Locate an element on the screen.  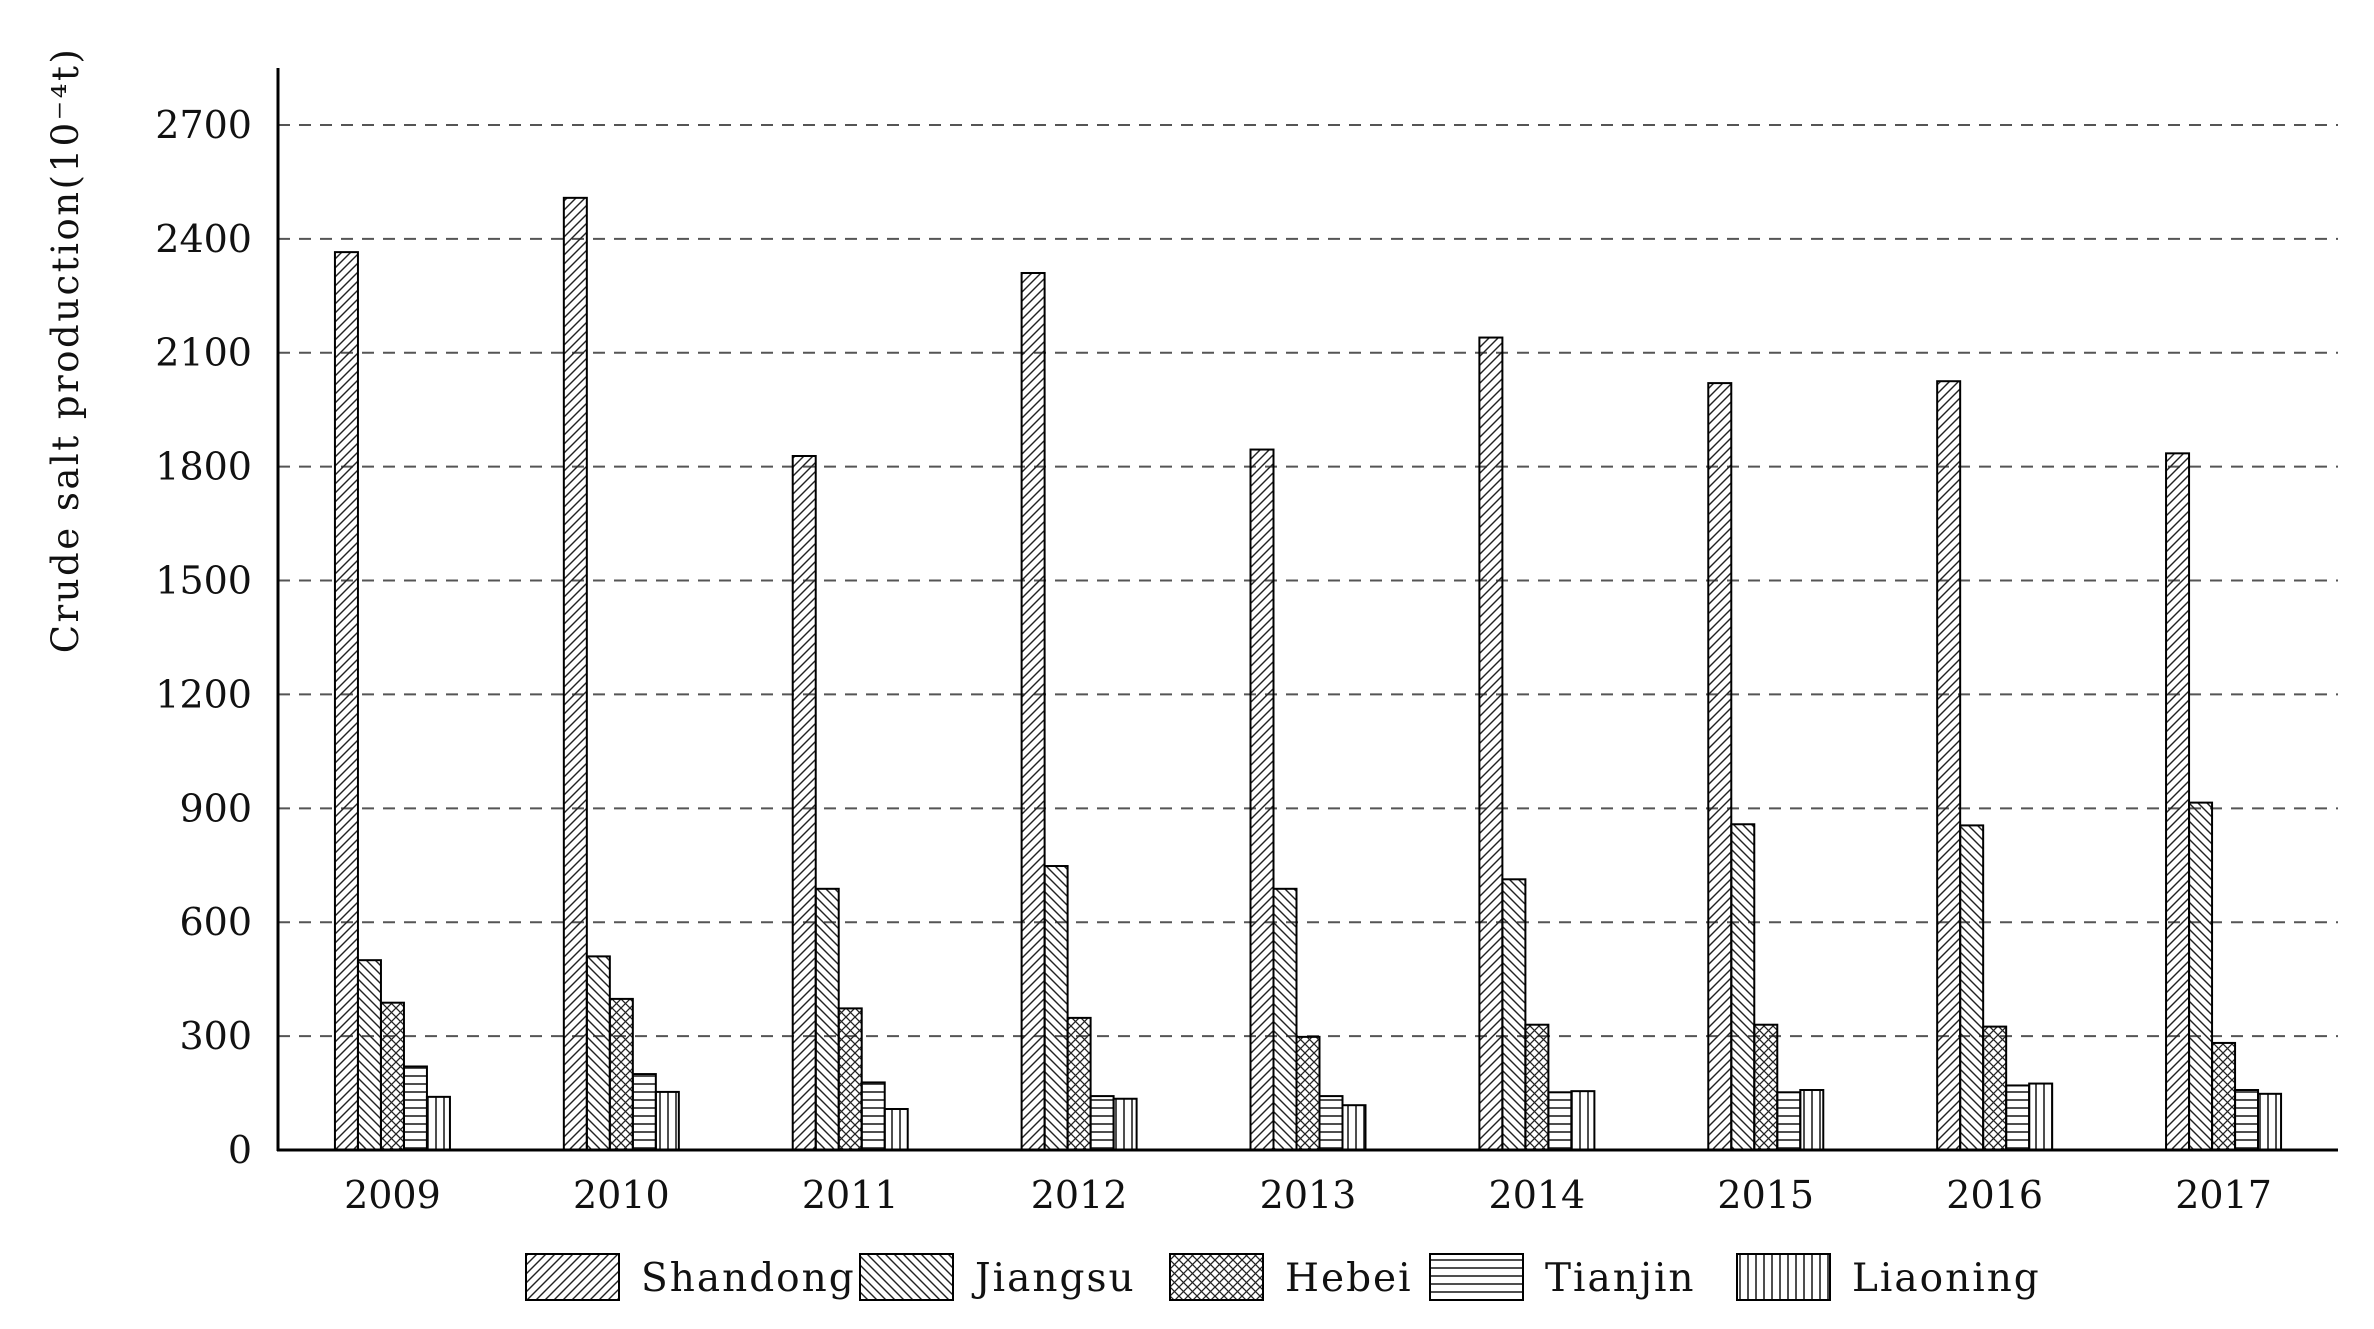
x-tick-label: 2012 is located at coordinates (1079, 1195).